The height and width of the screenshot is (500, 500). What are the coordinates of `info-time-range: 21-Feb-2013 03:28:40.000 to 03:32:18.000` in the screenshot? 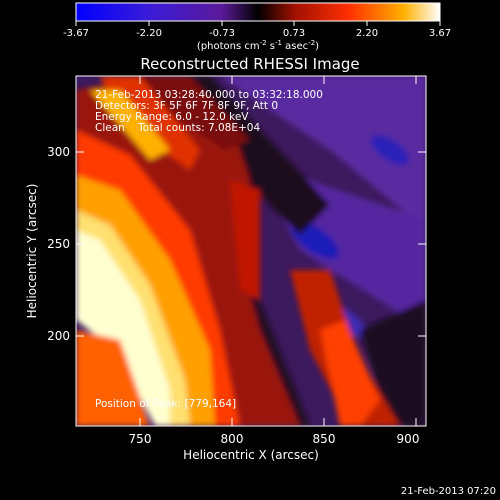 It's located at (209, 95).